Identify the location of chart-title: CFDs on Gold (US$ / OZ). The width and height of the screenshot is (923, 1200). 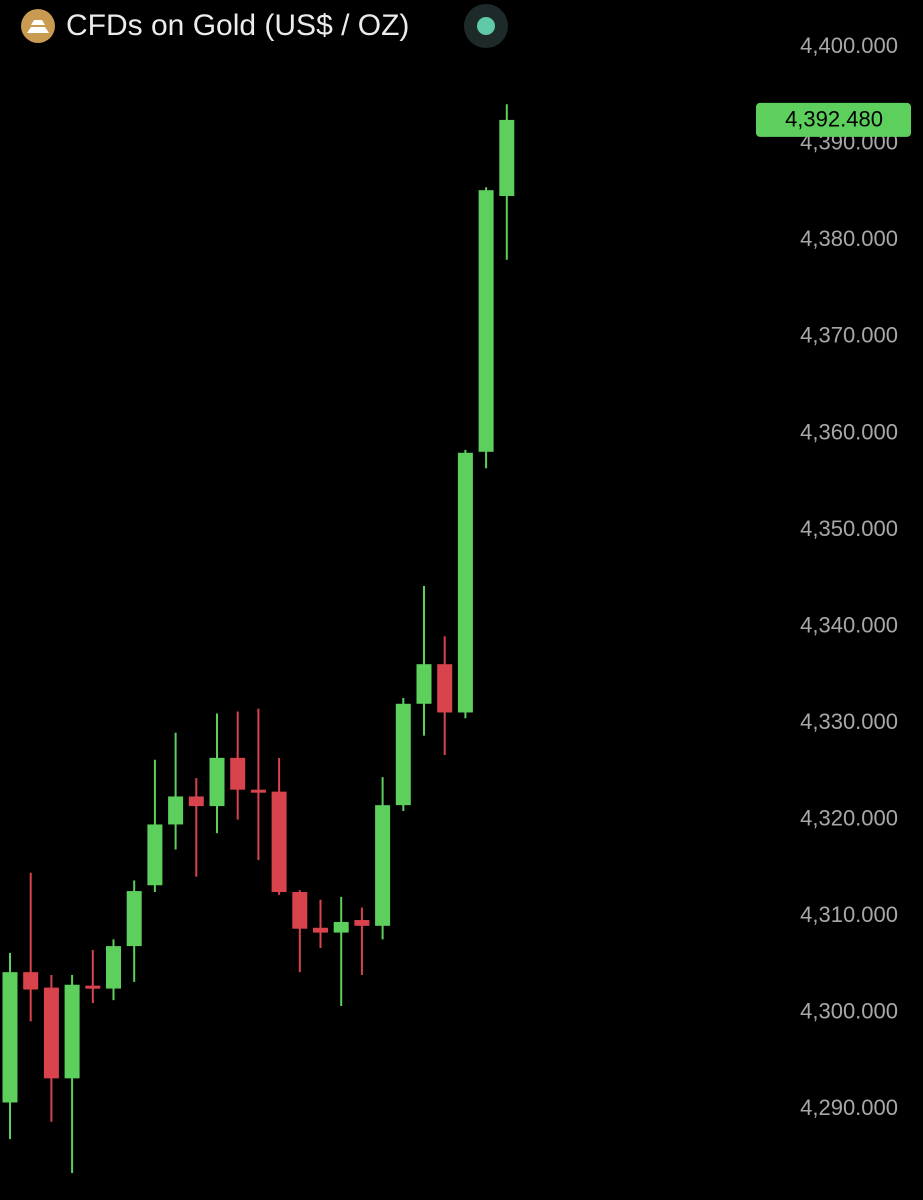
(237, 25).